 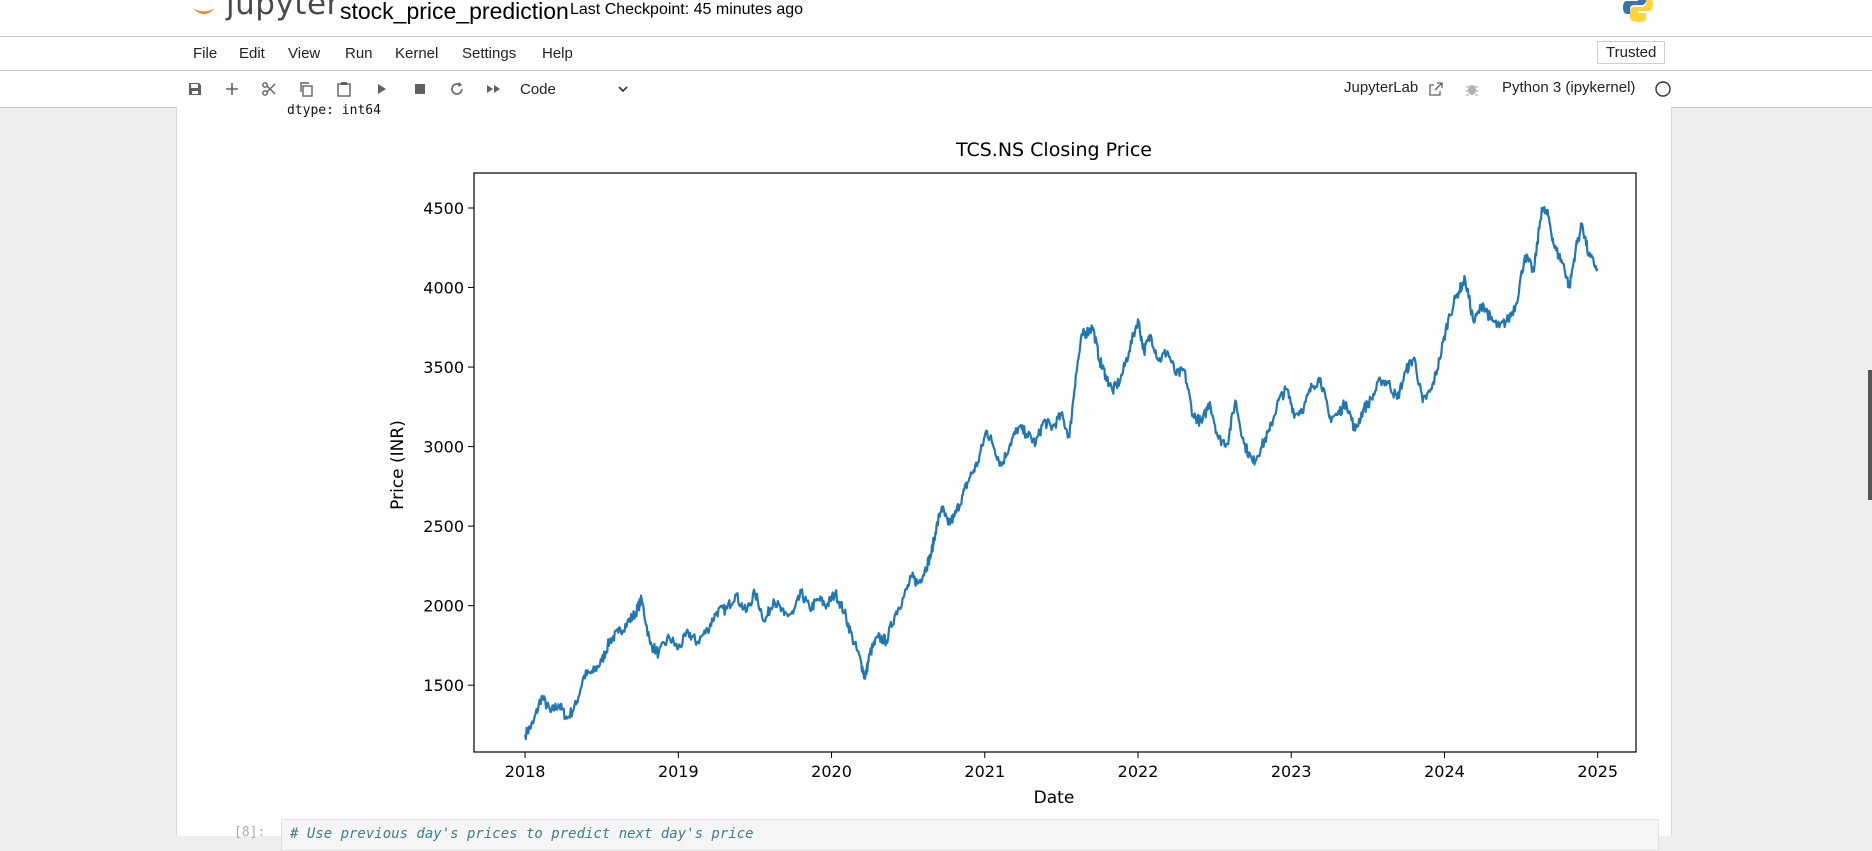 What do you see at coordinates (205, 53) in the screenshot?
I see `menu-file: File` at bounding box center [205, 53].